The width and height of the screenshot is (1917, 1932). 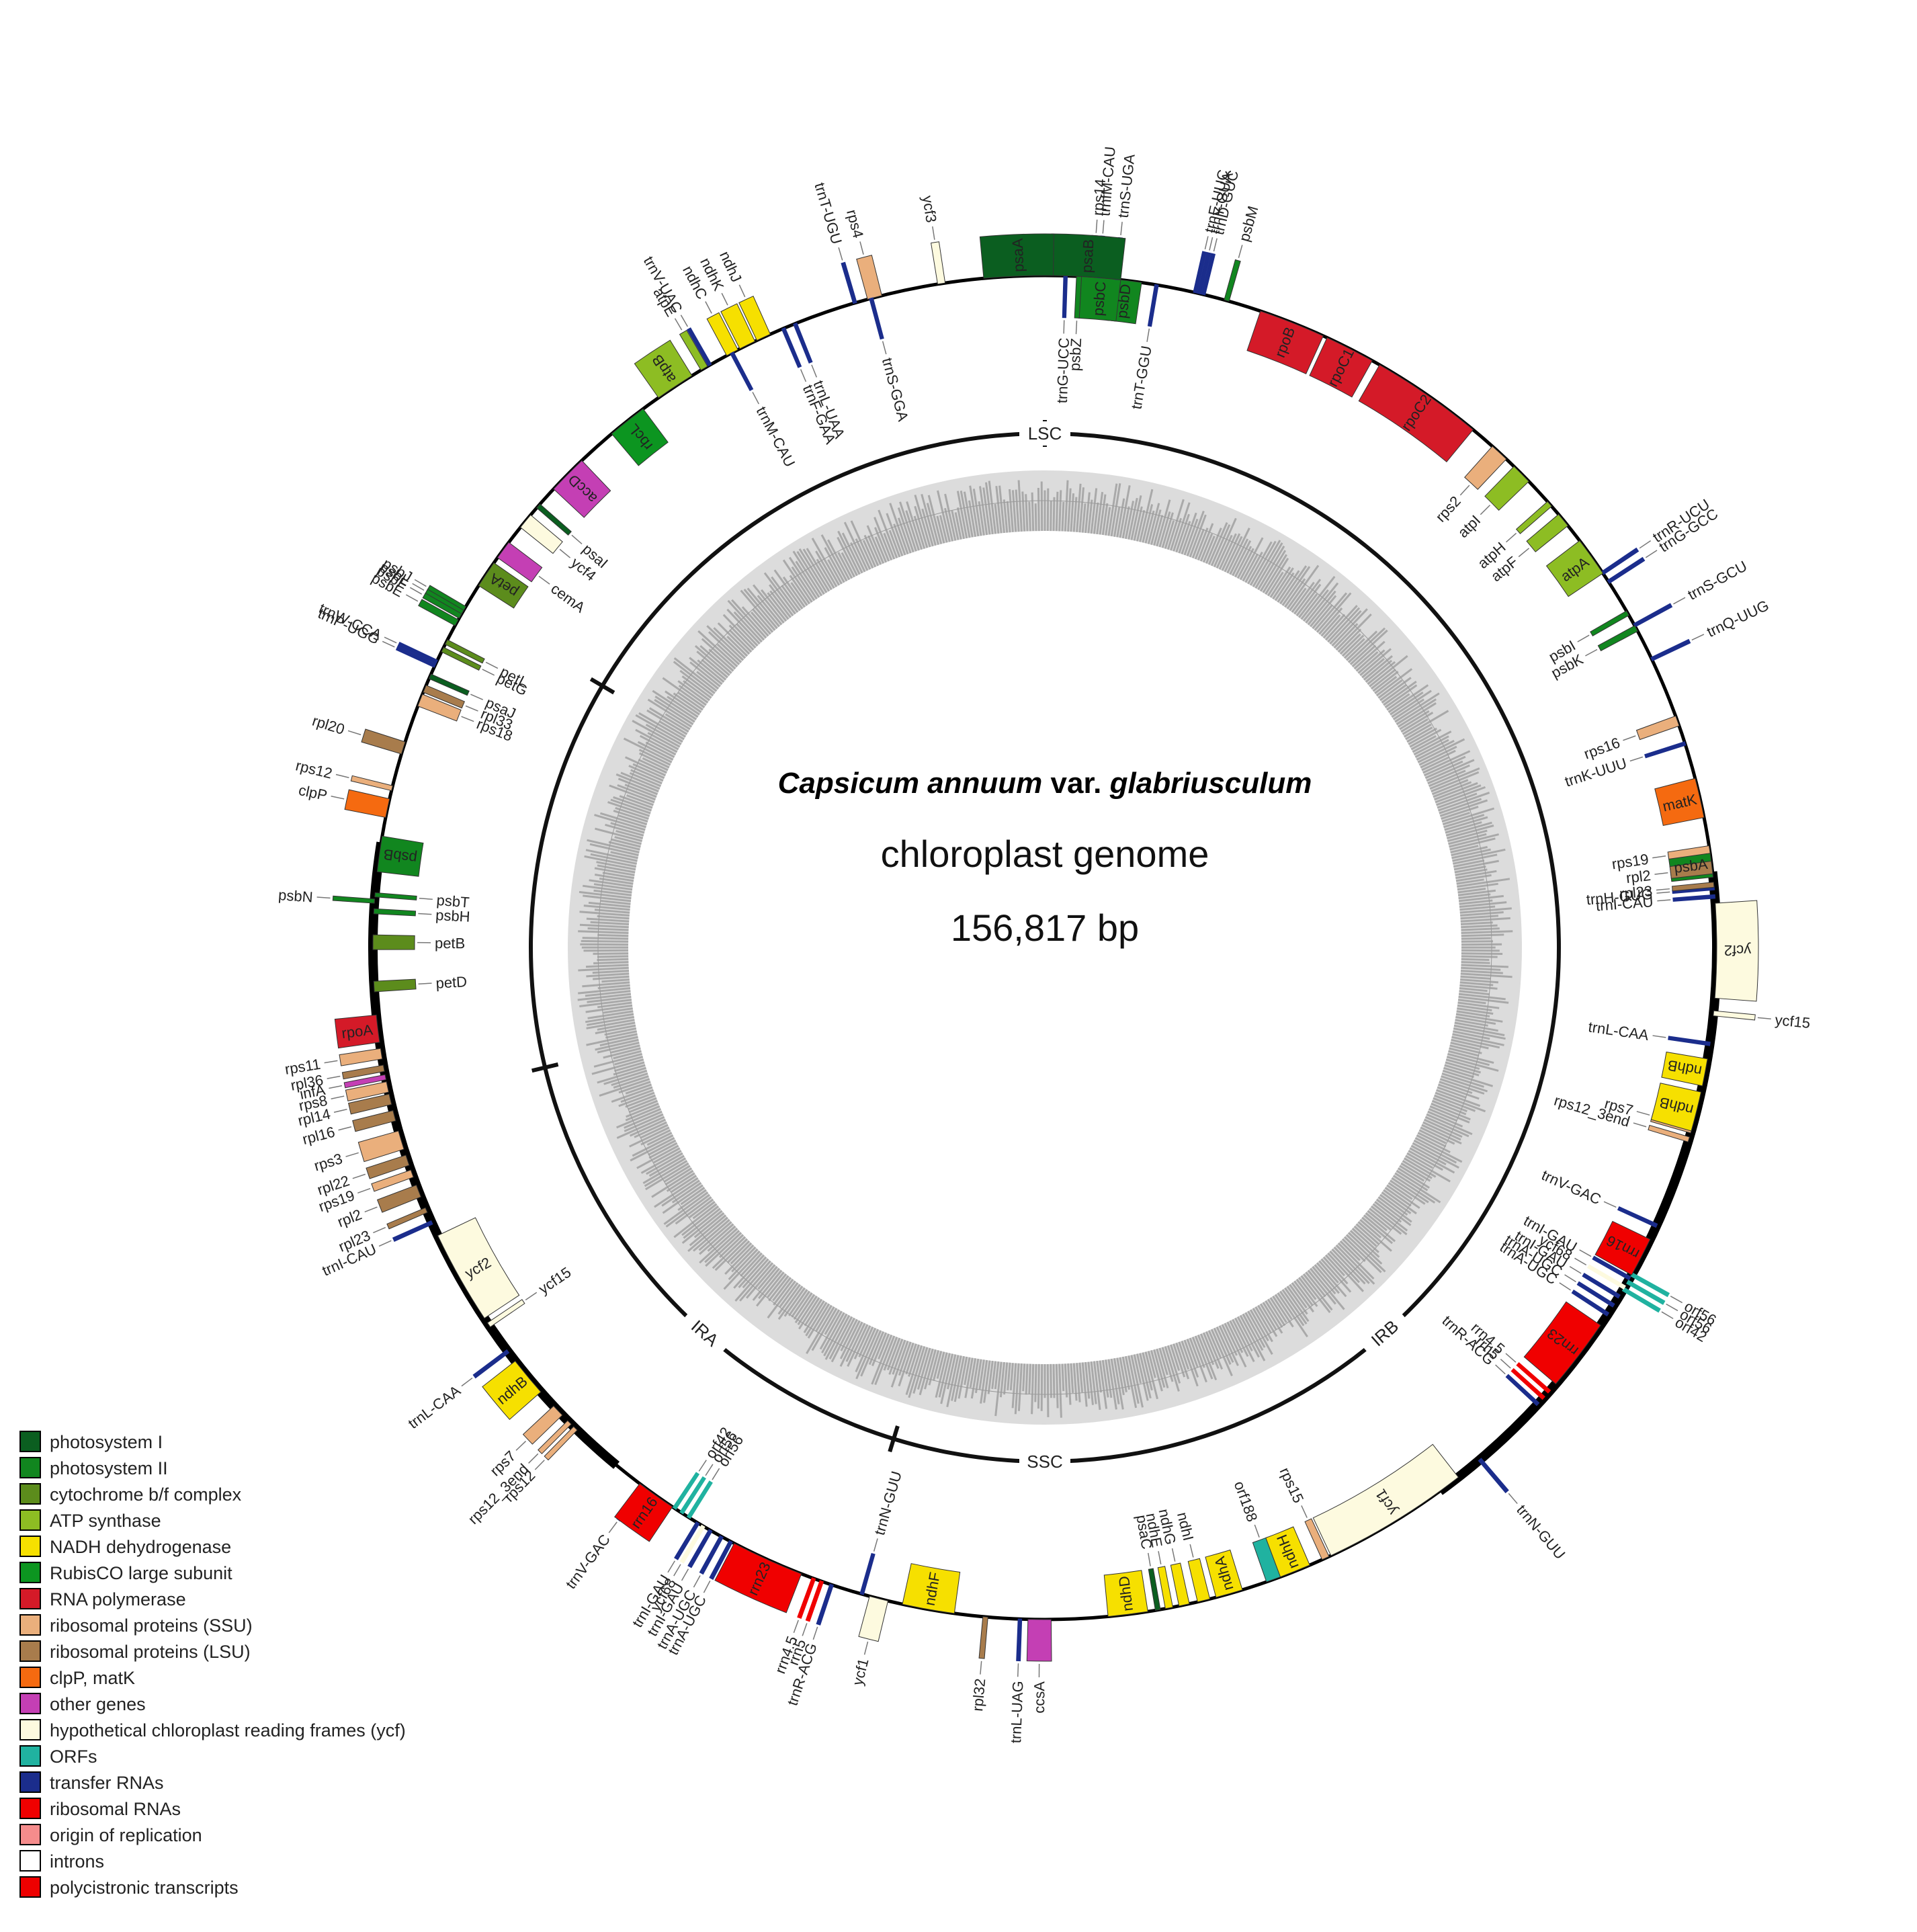 What do you see at coordinates (141, 1573) in the screenshot?
I see `legend-label: RubisCO large subunit` at bounding box center [141, 1573].